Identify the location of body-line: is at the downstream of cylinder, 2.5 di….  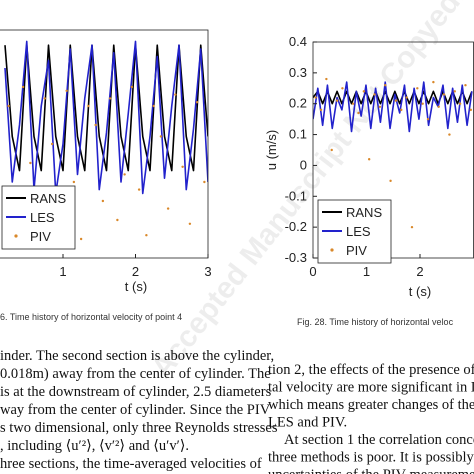
(136, 392).